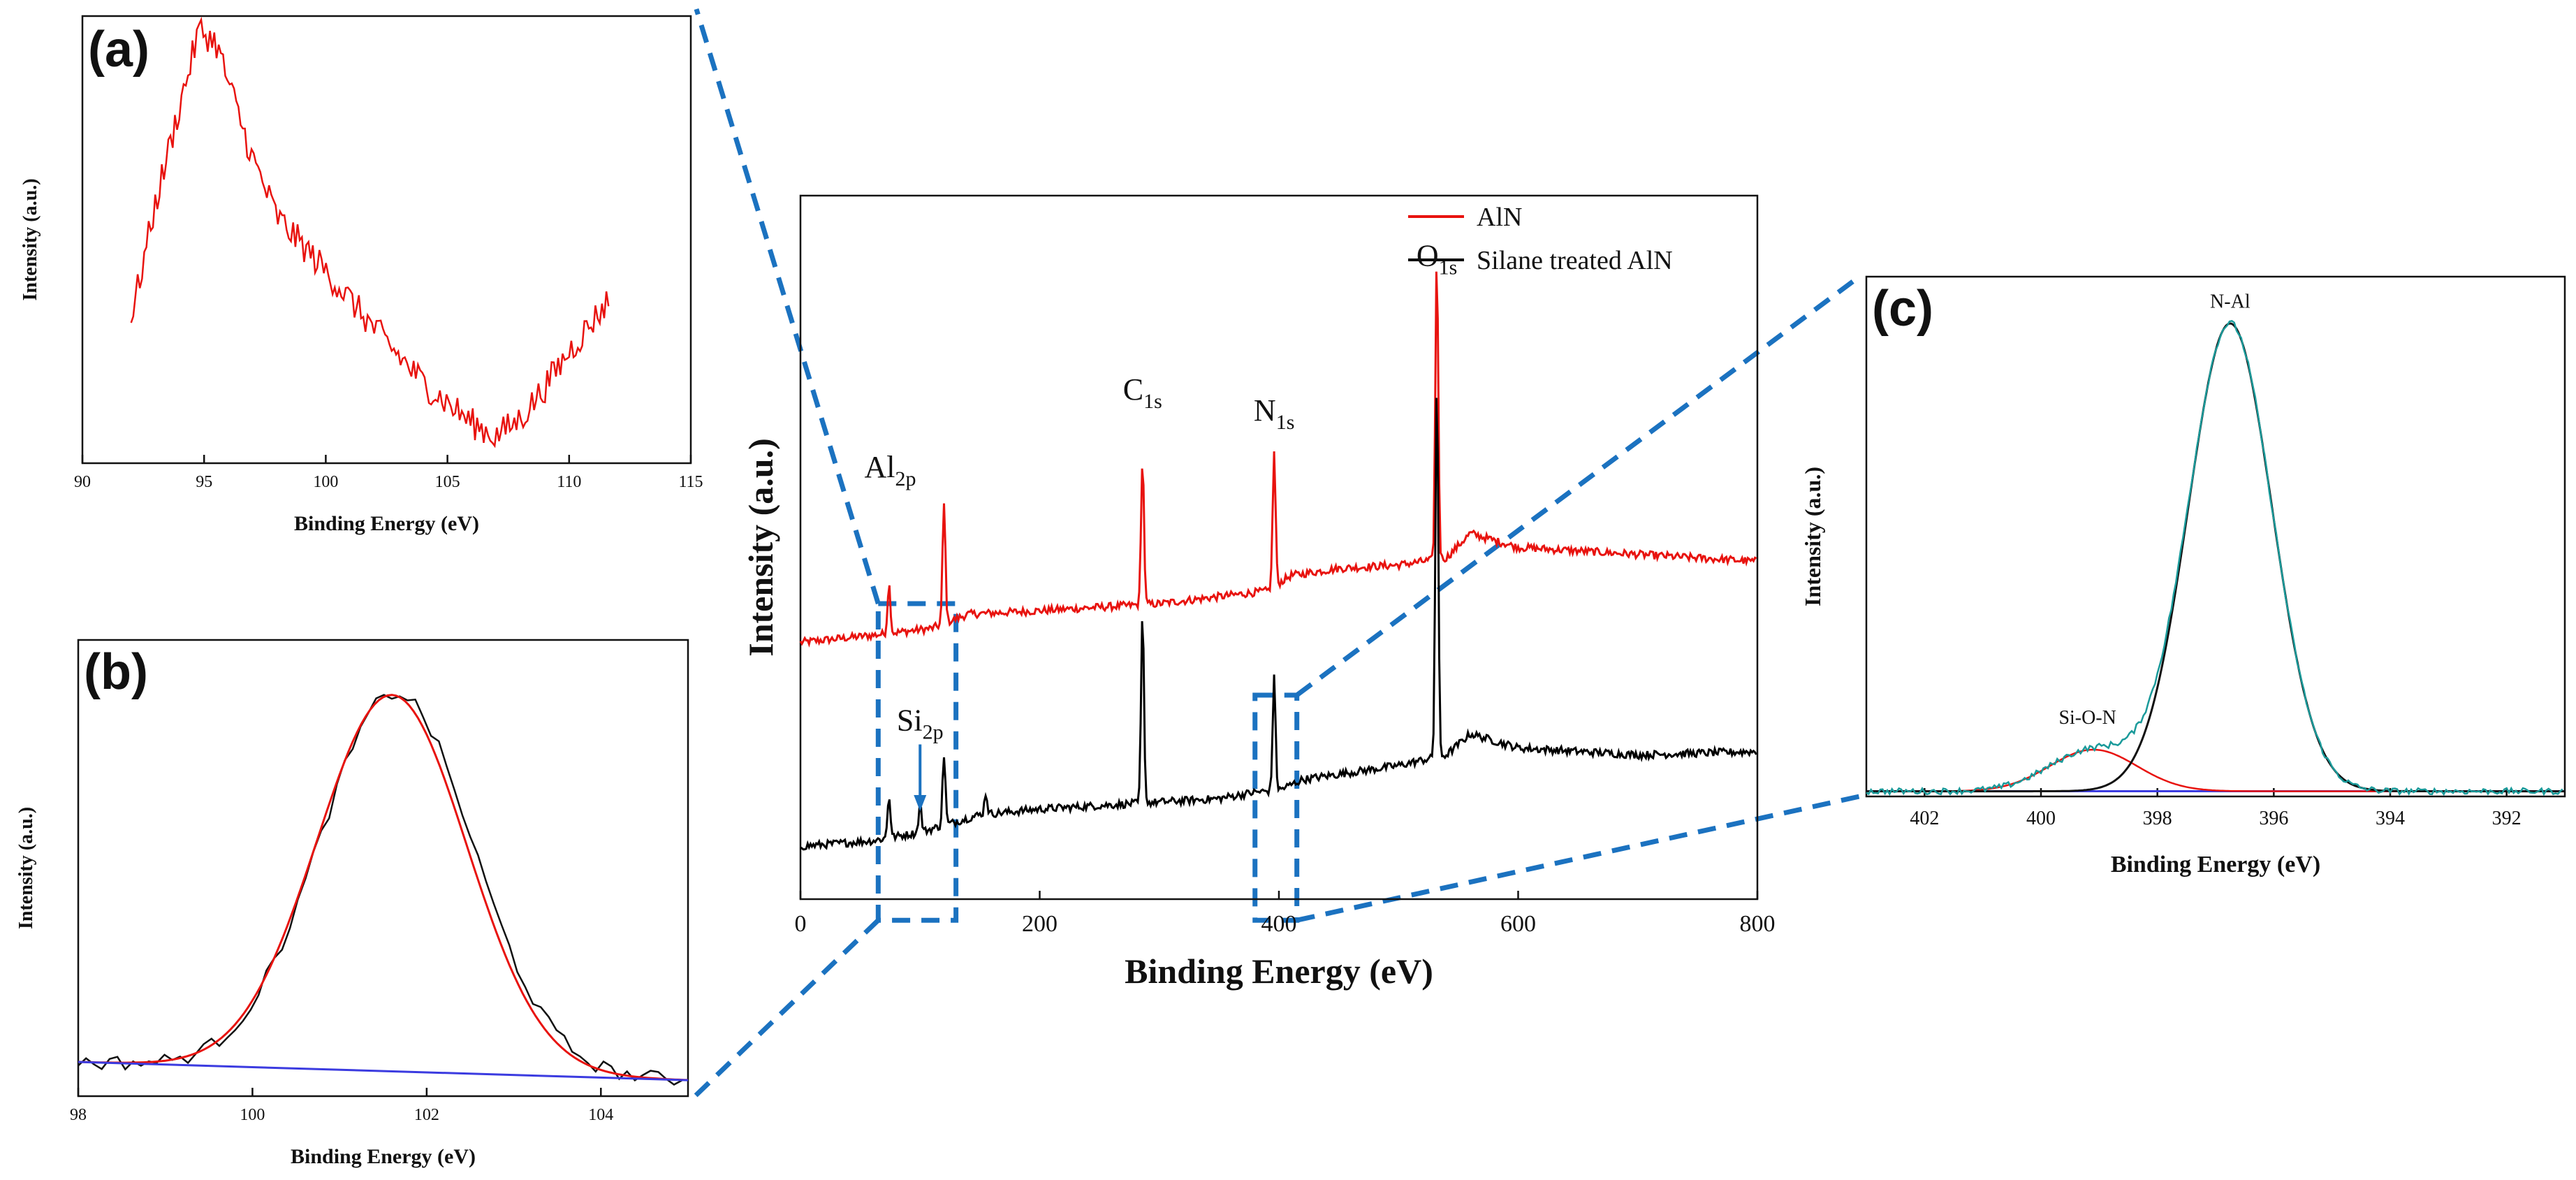 The width and height of the screenshot is (2576, 1180). I want to click on x-tick-label: 0, so click(801, 924).